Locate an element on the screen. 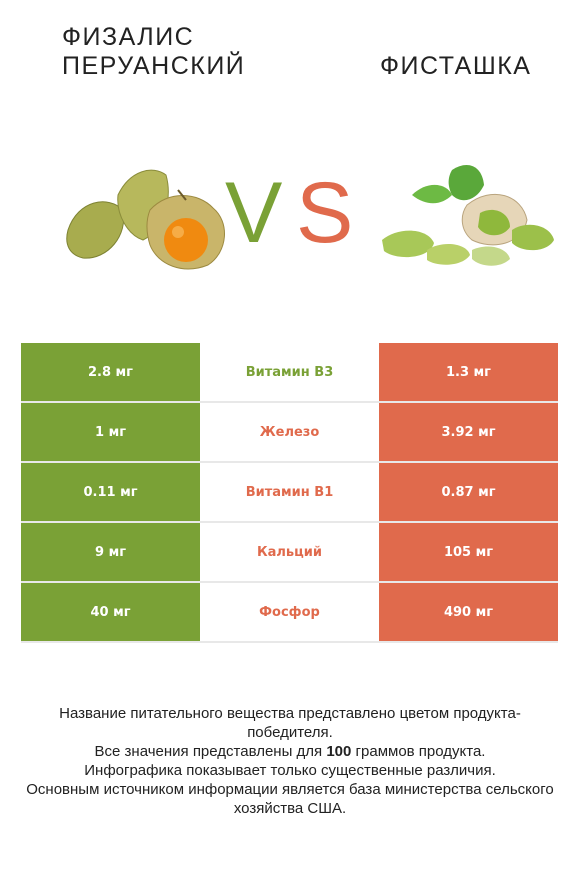  table-row: 0.11 мг Витамин B1 0.87 мг is located at coordinates (289, 493).